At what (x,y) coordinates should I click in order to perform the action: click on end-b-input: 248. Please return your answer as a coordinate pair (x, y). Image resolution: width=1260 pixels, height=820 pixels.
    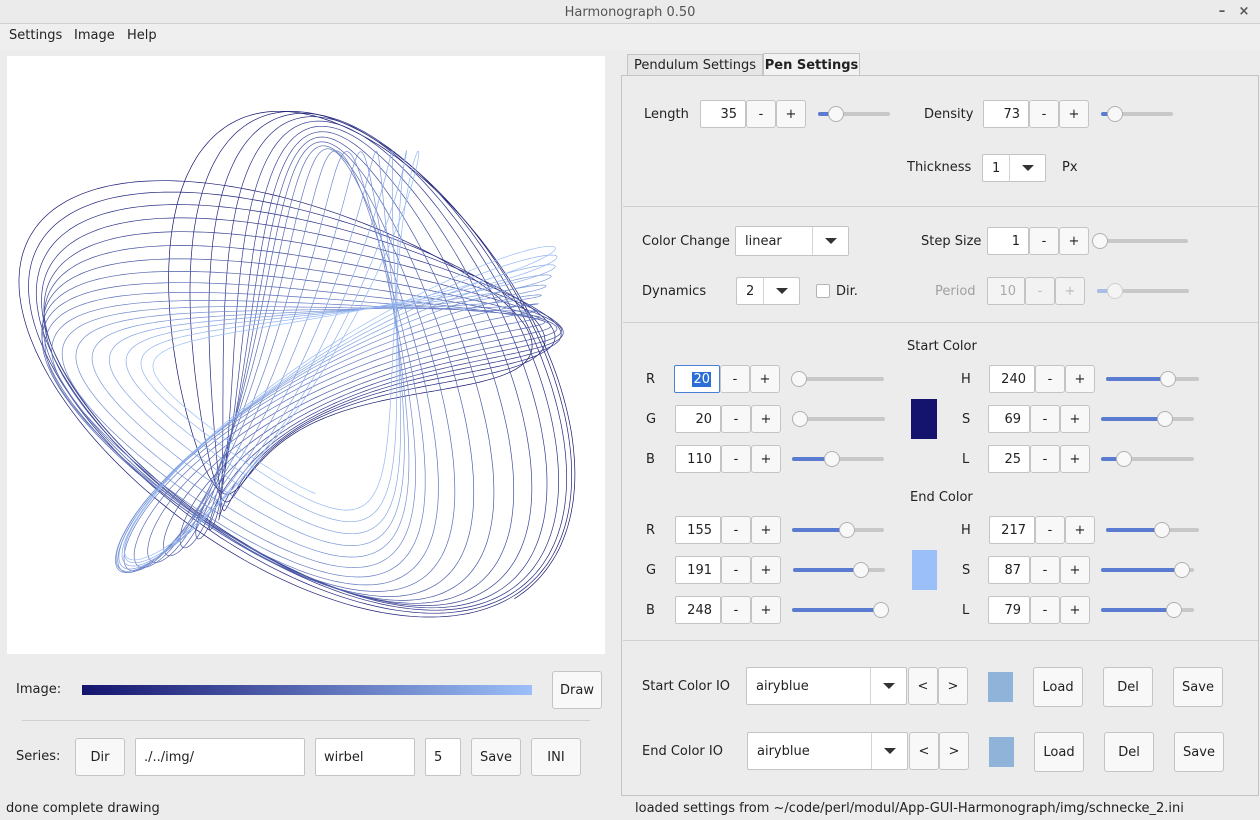
    Looking at the image, I should click on (698, 610).